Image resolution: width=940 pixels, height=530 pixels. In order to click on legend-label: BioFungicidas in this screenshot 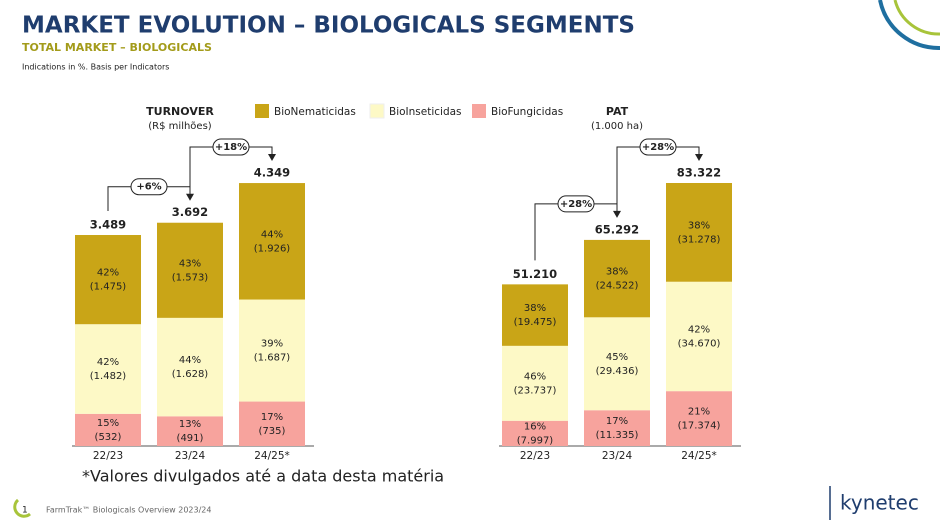, I will do `click(527, 112)`.